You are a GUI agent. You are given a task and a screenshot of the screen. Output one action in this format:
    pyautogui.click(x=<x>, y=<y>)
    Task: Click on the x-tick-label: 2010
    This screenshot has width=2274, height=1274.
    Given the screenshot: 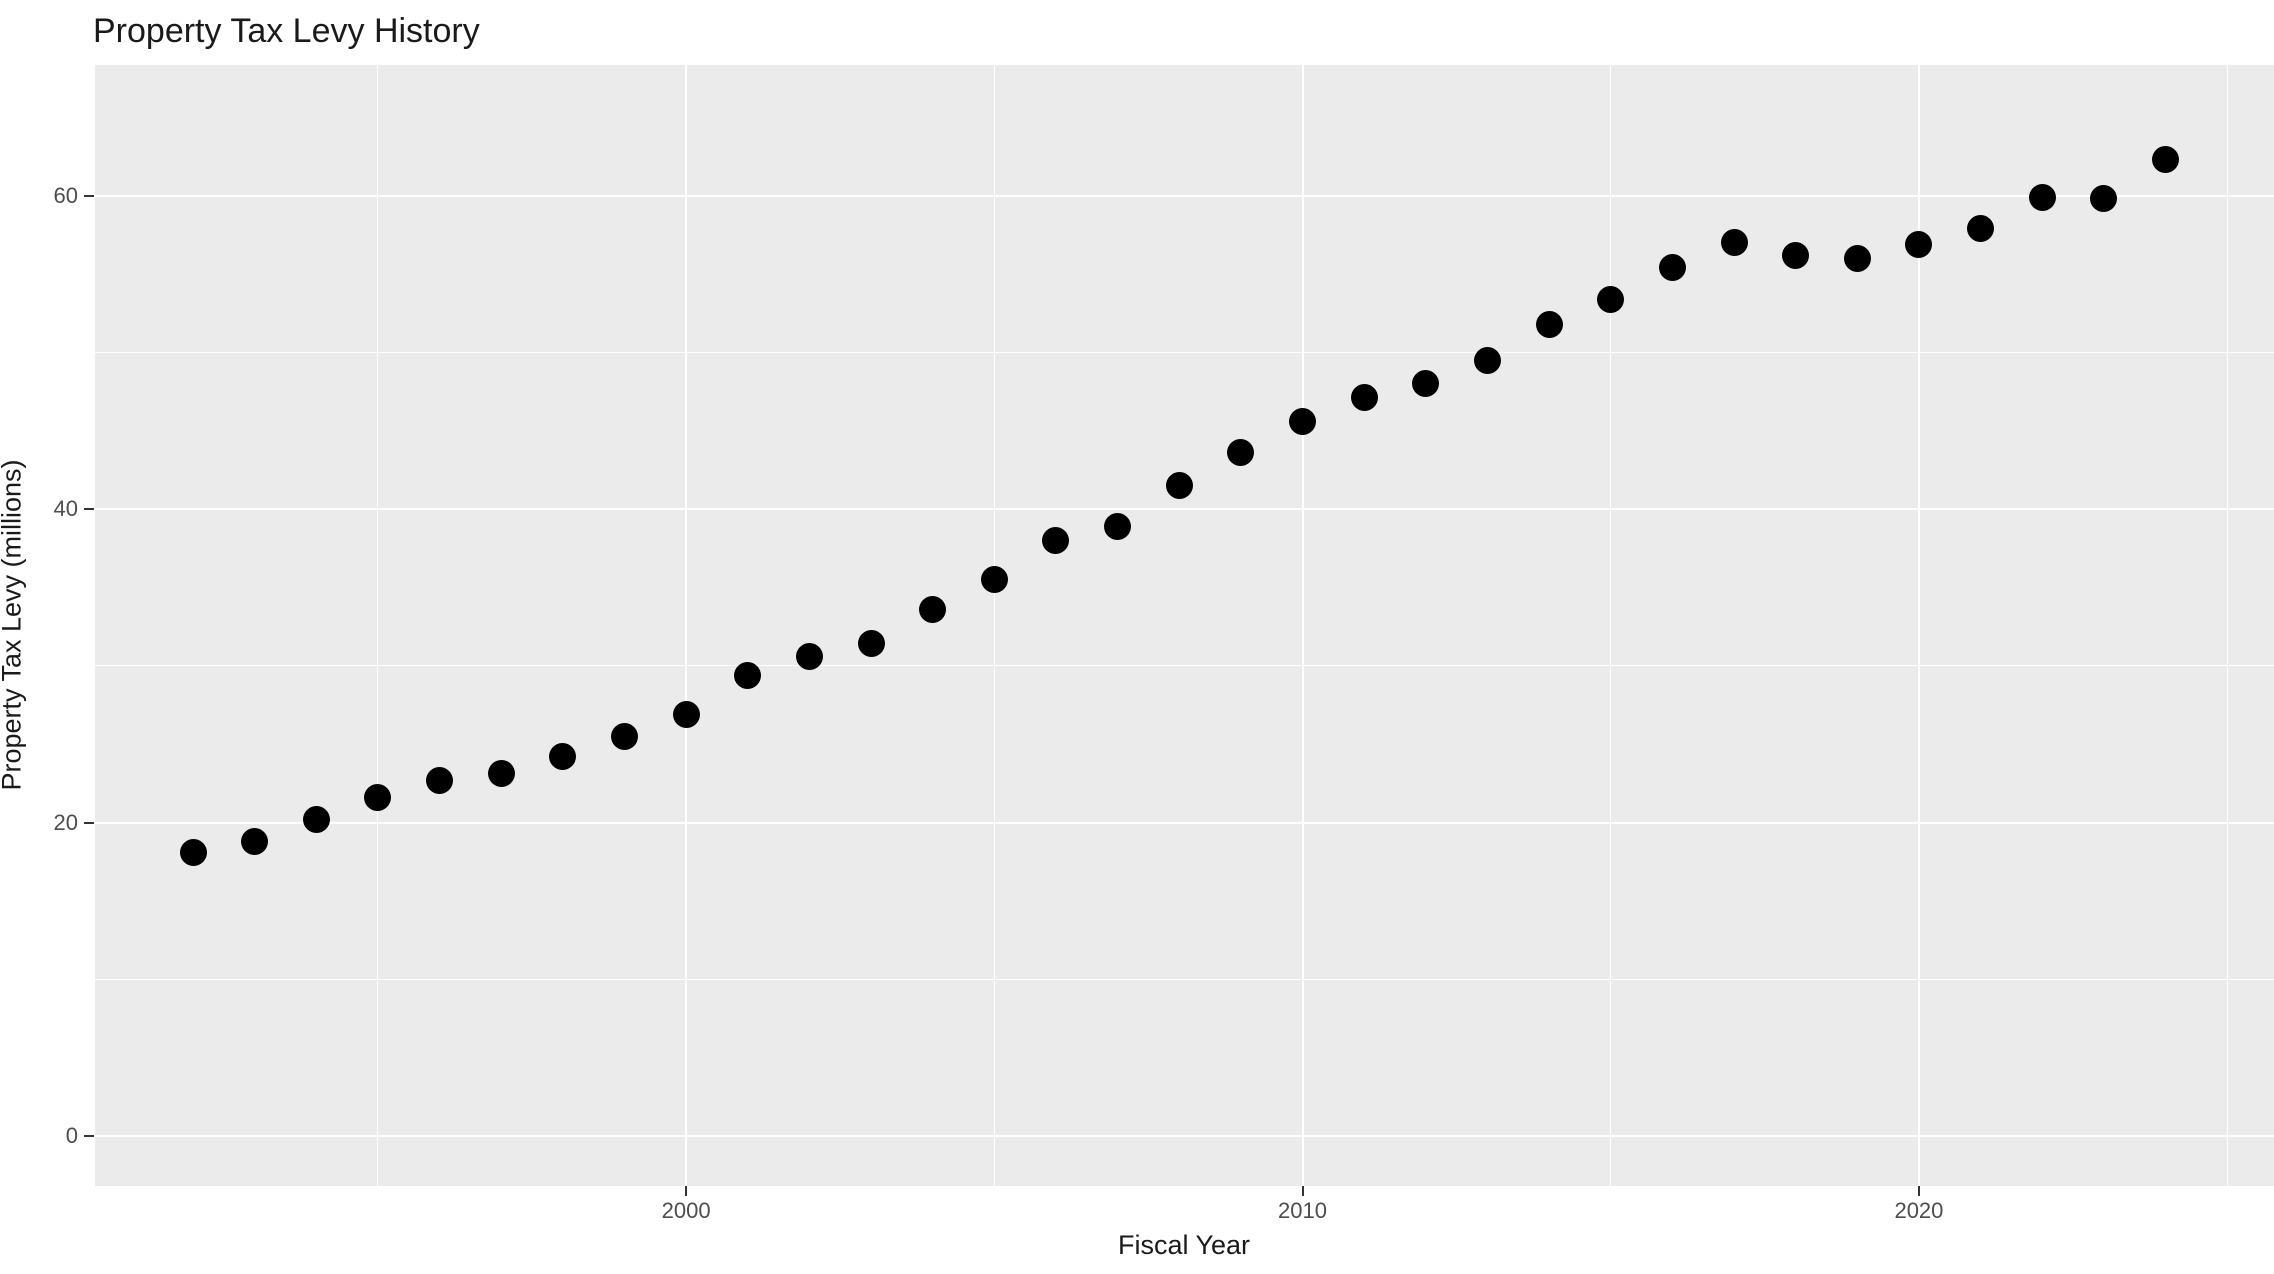 What is the action you would take?
    pyautogui.click(x=1303, y=1210)
    